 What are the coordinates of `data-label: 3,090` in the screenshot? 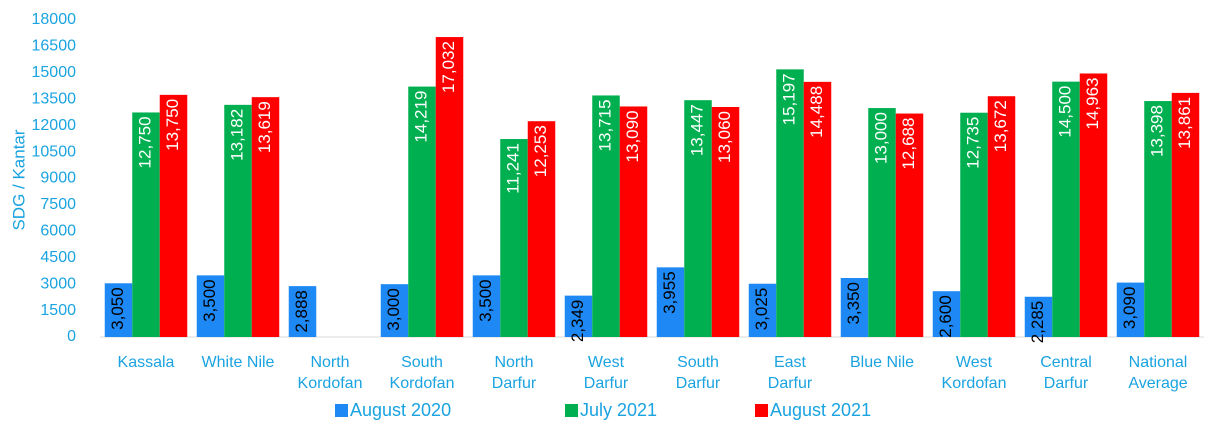 It's located at (1129, 308).